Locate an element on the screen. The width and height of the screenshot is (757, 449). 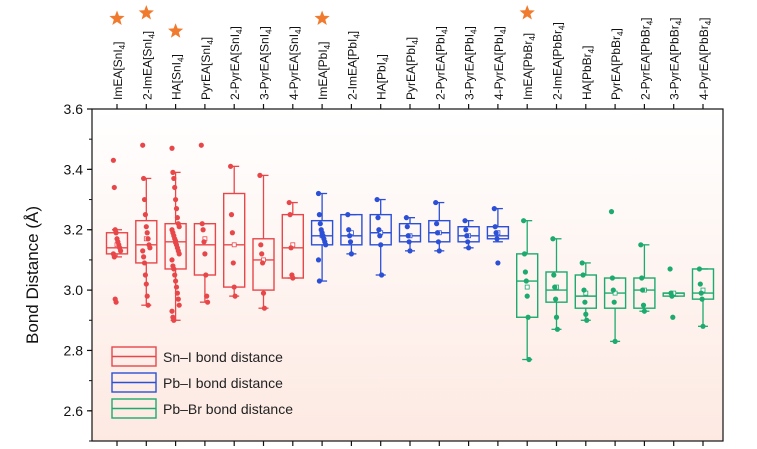
legend-label: Pb–I bond distance is located at coordinates (223, 383).